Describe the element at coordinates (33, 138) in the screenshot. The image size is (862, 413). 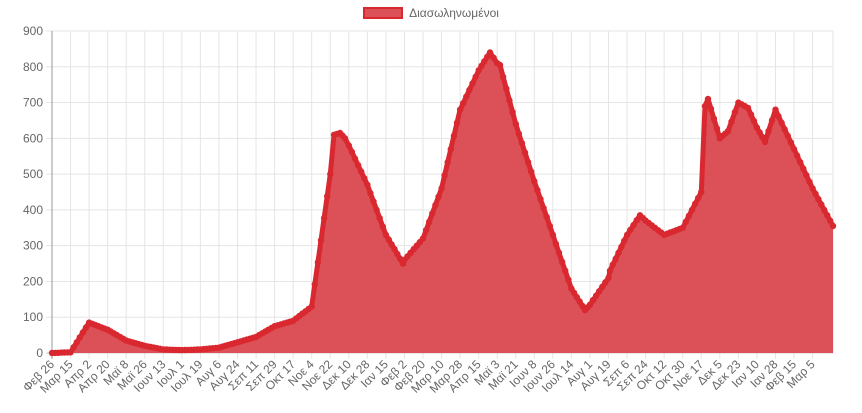
I see `y-tick-label: 600` at that location.